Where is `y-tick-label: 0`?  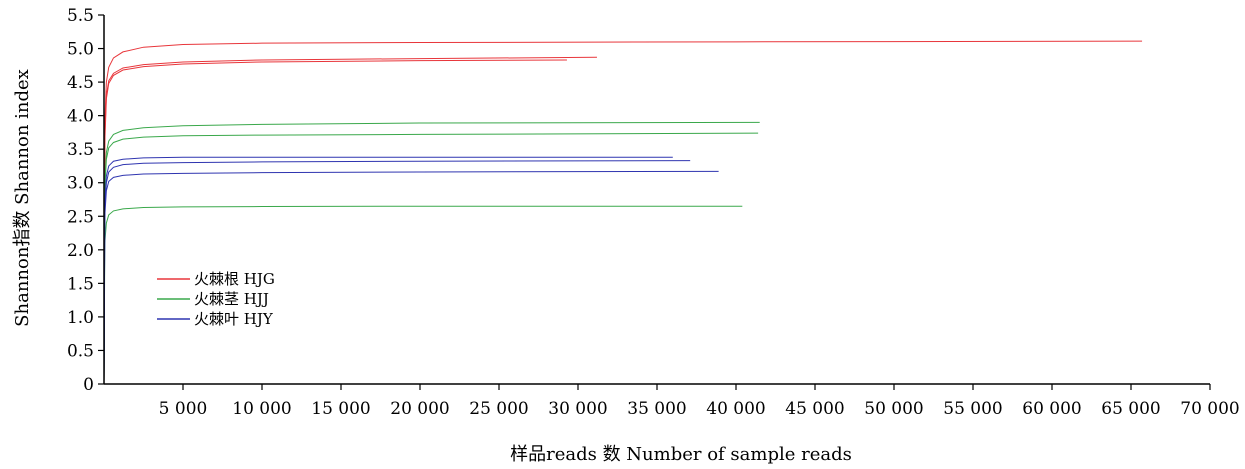 y-tick-label: 0 is located at coordinates (88, 385).